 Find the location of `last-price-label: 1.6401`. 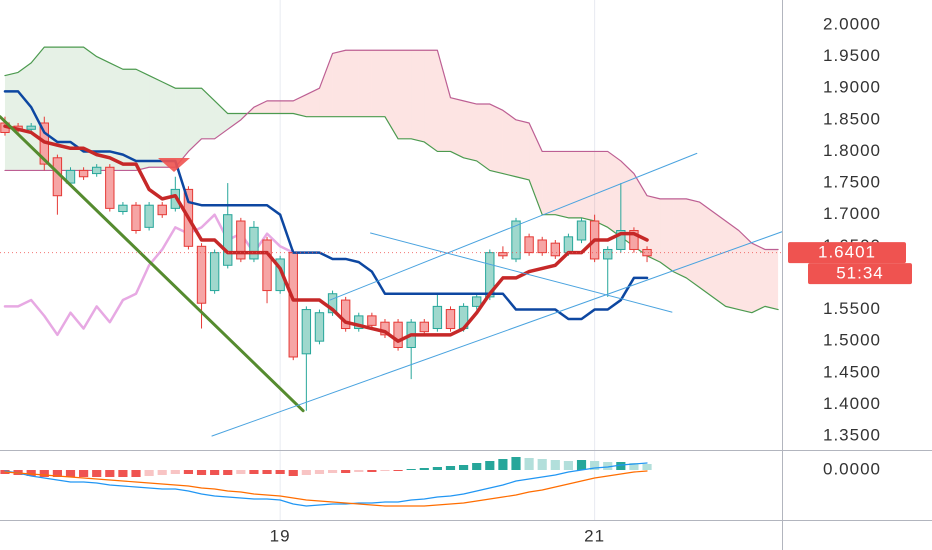

last-price-label: 1.6401 is located at coordinates (847, 252).